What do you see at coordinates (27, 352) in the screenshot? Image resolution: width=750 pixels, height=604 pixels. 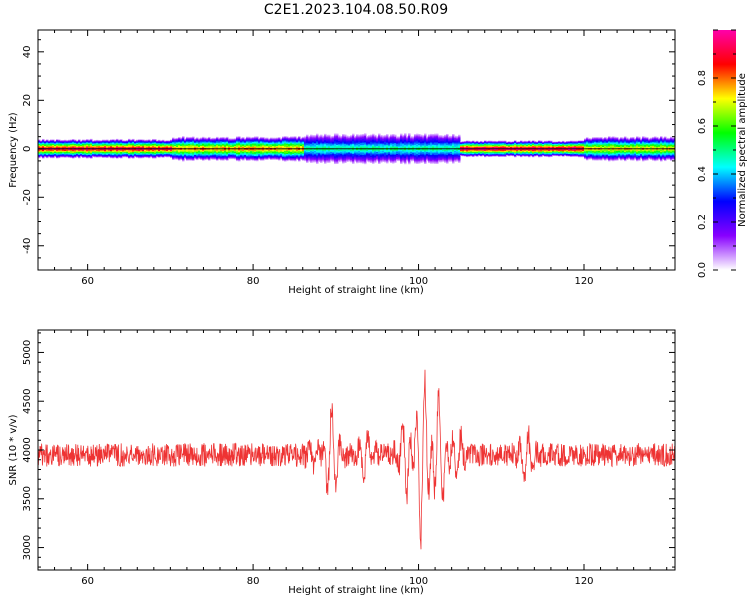 I see `y-tick-label: 5000` at bounding box center [27, 352].